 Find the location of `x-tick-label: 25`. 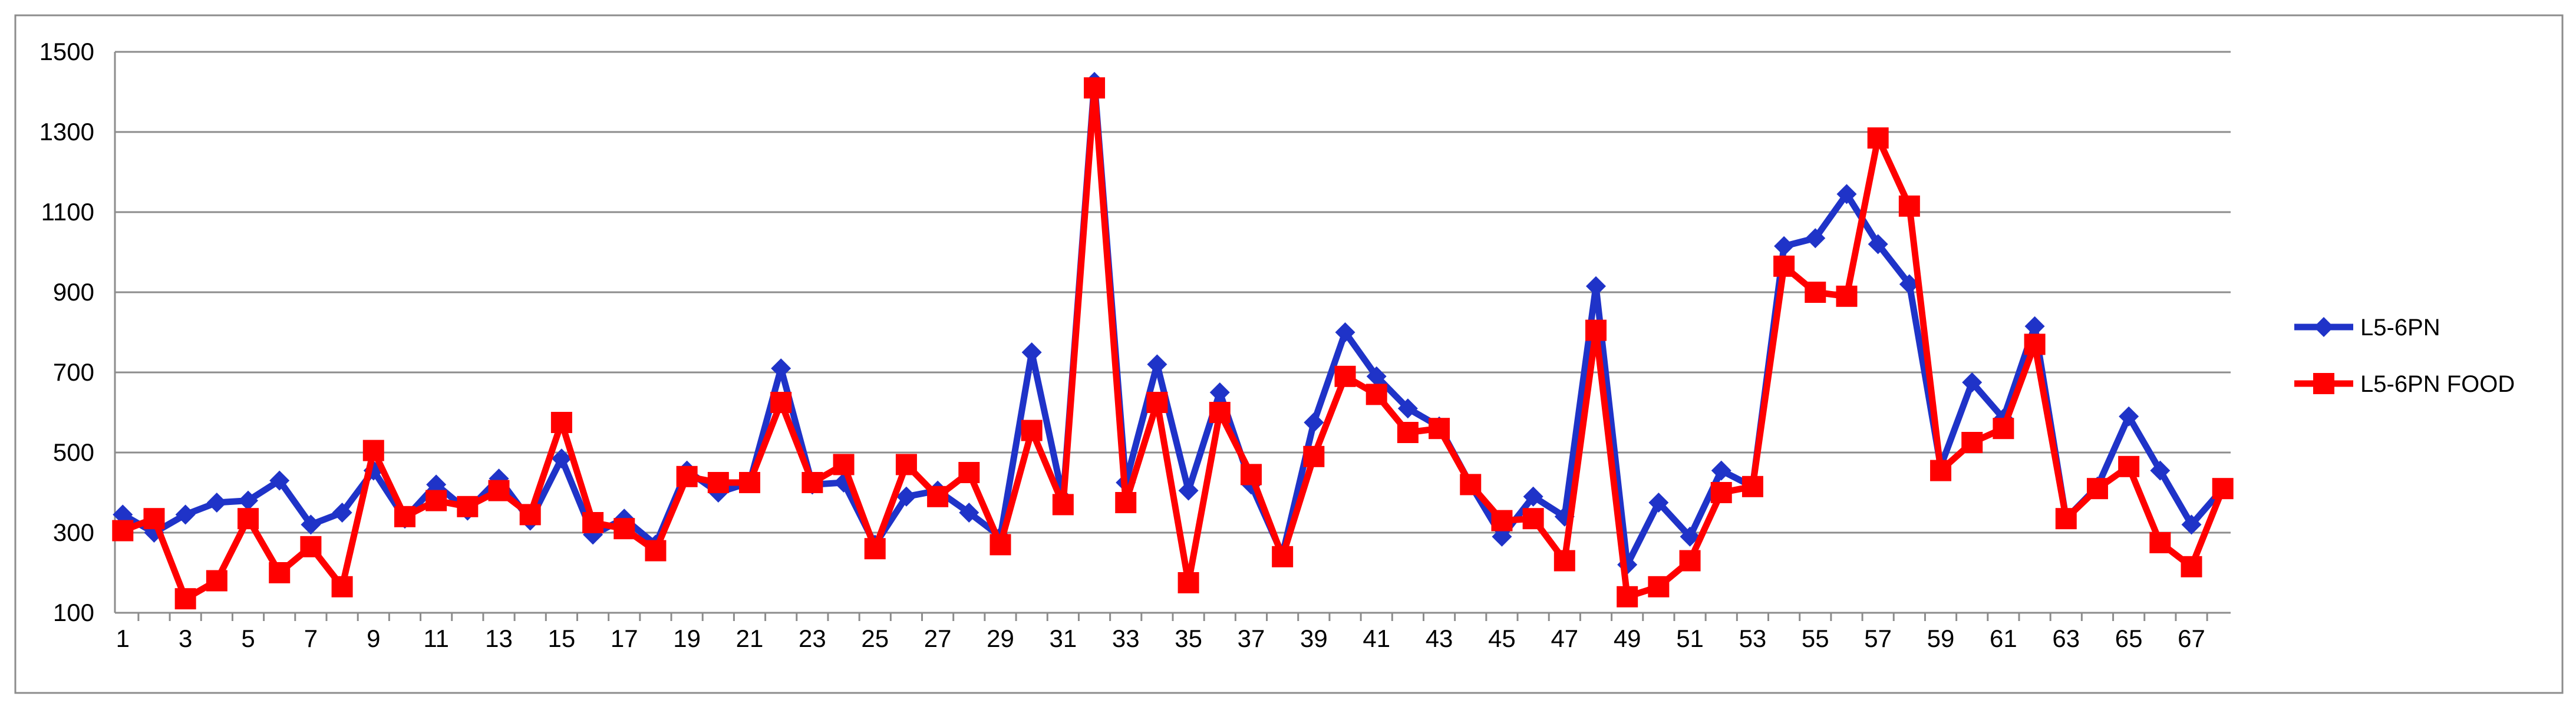

x-tick-label: 25 is located at coordinates (875, 638).